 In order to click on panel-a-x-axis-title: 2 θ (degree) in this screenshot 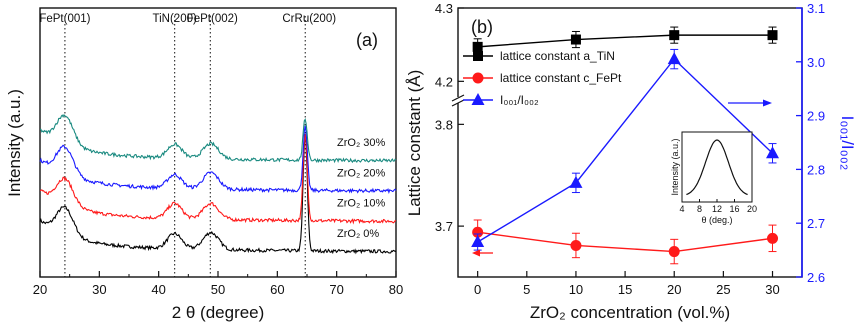, I will do `click(218, 312)`.